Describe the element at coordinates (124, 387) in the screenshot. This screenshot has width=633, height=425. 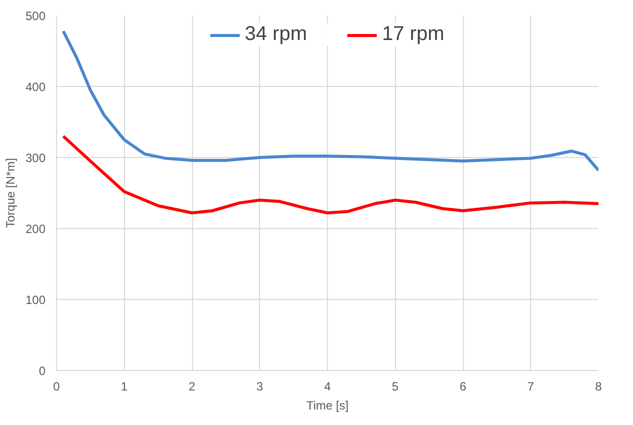
I see `x-tick-label: 1` at that location.